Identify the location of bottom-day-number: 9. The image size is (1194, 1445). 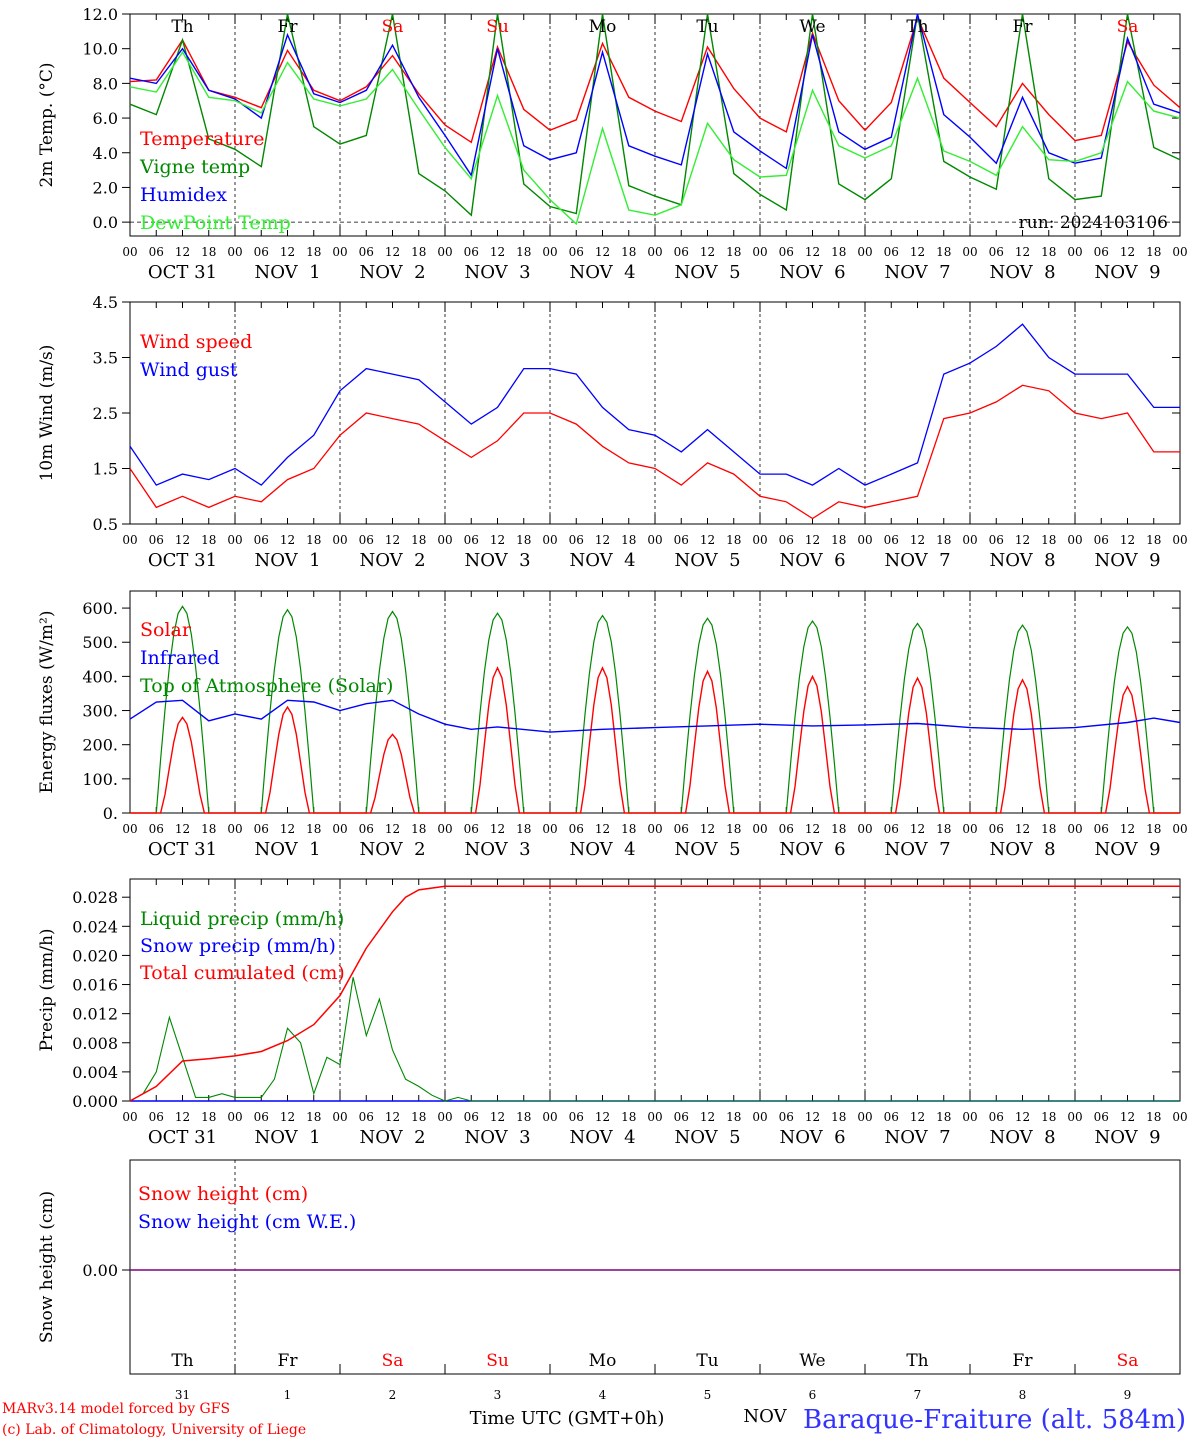
(1128, 1395).